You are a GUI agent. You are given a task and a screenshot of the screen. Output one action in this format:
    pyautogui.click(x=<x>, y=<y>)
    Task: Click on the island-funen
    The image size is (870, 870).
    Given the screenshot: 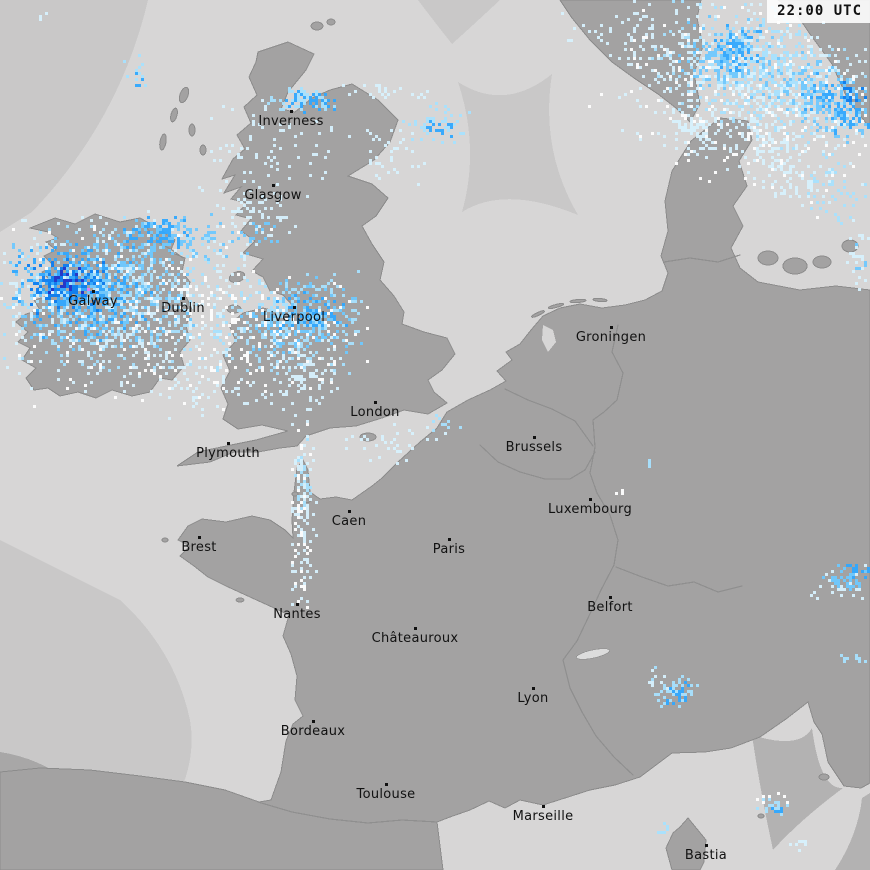 What is the action you would take?
    pyautogui.click(x=768, y=258)
    